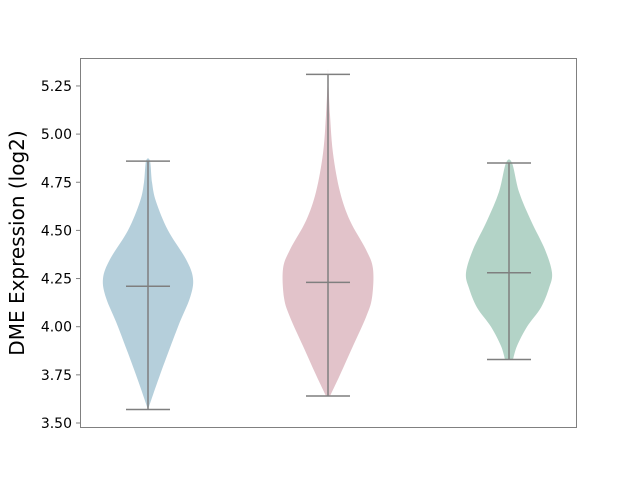 The image size is (640, 480). I want to click on y-axis: 3.50 3.75 4.00 4.25 4.50 4.75 5.00 5.25, so click(60, 255).